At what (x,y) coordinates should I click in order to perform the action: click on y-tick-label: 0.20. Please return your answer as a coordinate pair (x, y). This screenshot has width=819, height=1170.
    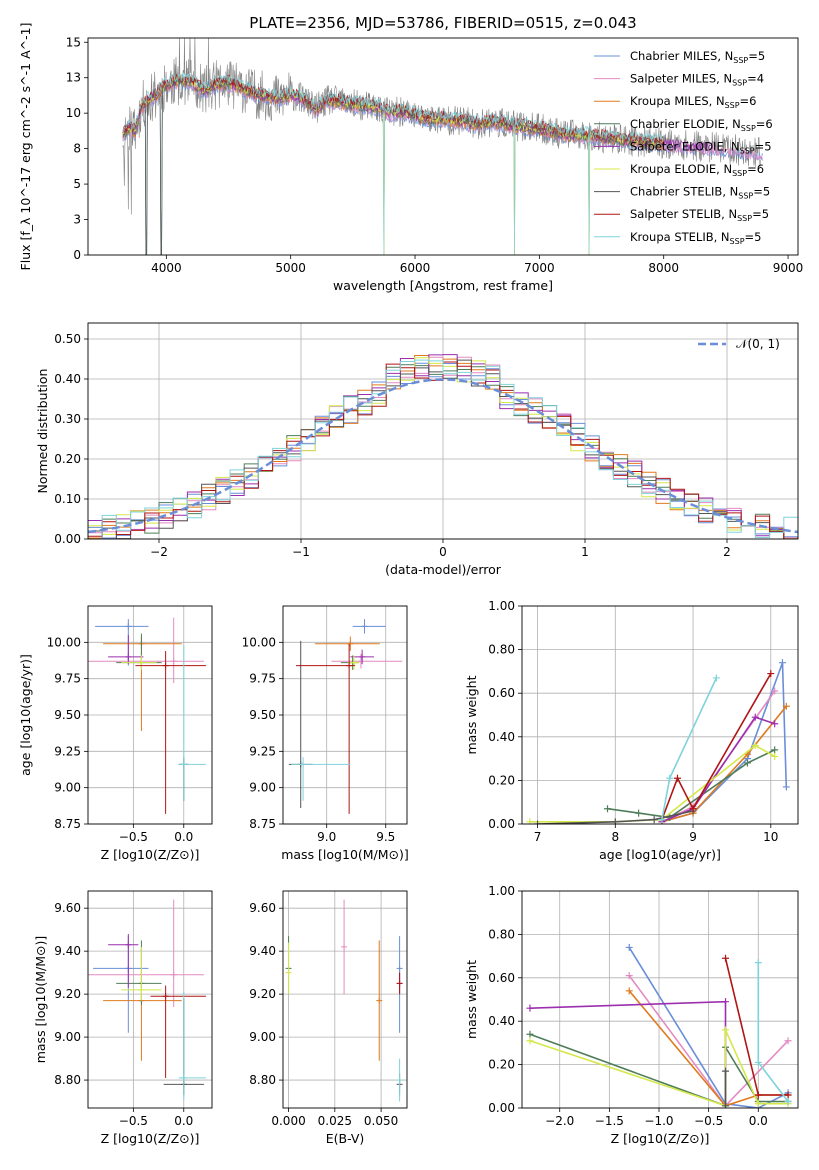
    Looking at the image, I should click on (501, 1065).